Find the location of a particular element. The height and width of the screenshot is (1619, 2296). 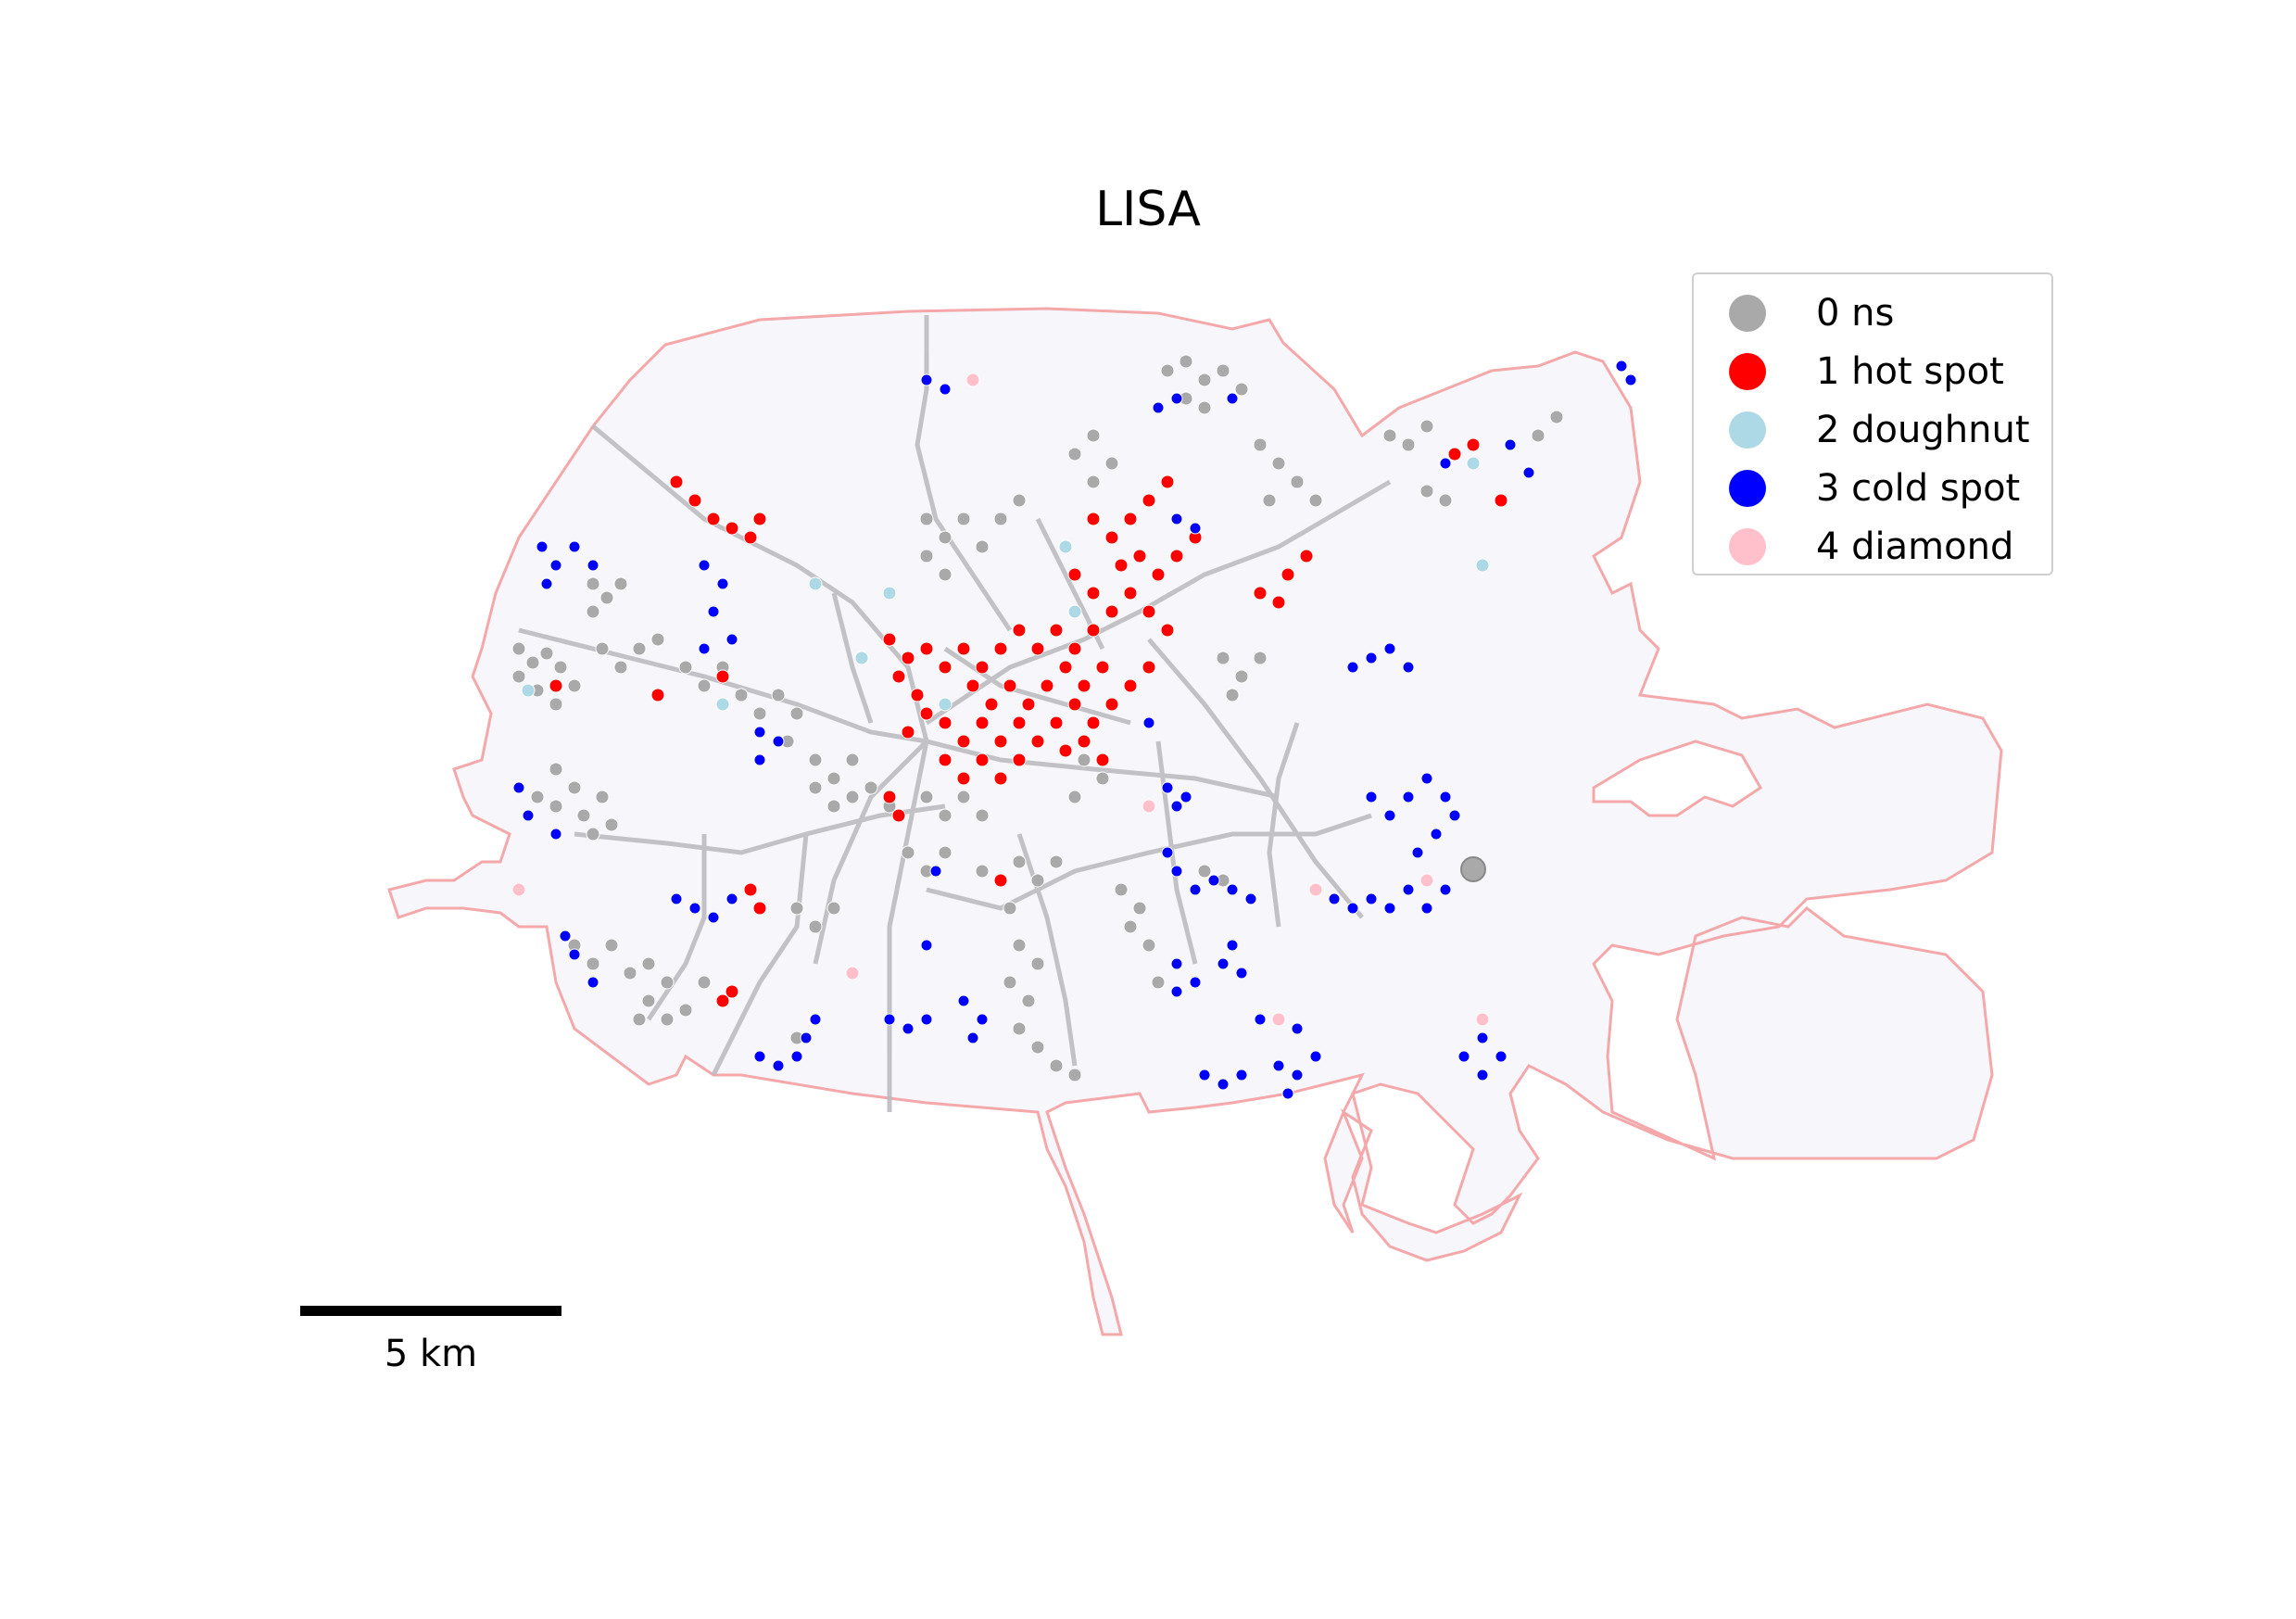

legend-item-ns: 0 ns is located at coordinates (1794, 313).